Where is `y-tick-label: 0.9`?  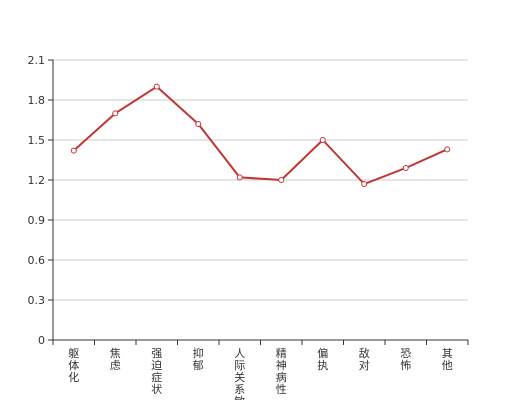
y-tick-label: 0.9 is located at coordinates (37, 220).